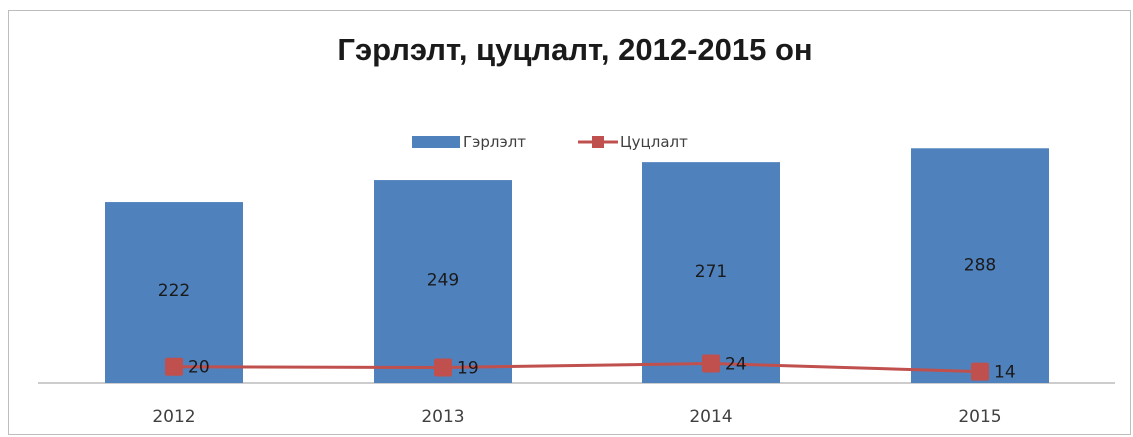 This screenshot has height=437, width=1133. I want to click on bar-2013, so click(443, 281).